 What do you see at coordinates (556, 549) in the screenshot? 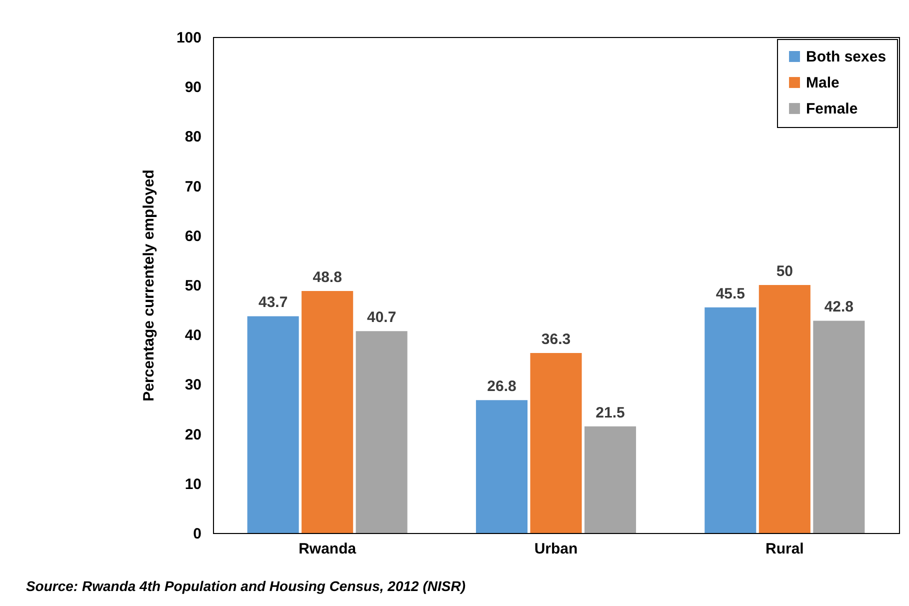
I see `x-tick-label: Urban` at bounding box center [556, 549].